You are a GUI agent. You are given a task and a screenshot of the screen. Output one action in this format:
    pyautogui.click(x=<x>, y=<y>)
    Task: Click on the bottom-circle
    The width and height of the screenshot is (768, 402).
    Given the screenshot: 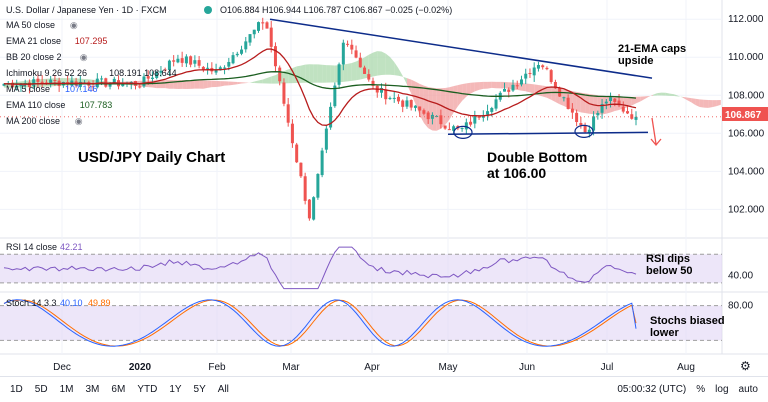 What is the action you would take?
    pyautogui.click(x=584, y=131)
    